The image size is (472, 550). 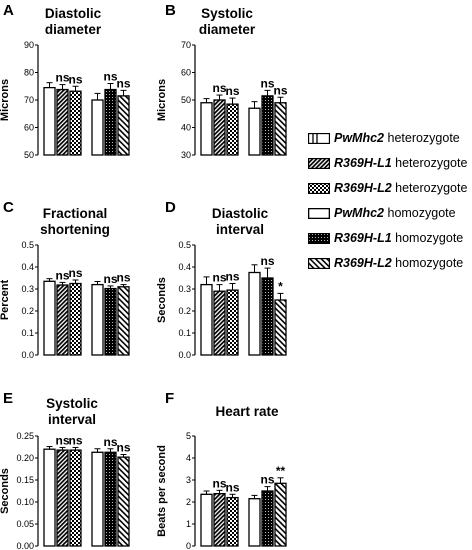 I want to click on y-tick-label: 90, so click(x=29, y=45).